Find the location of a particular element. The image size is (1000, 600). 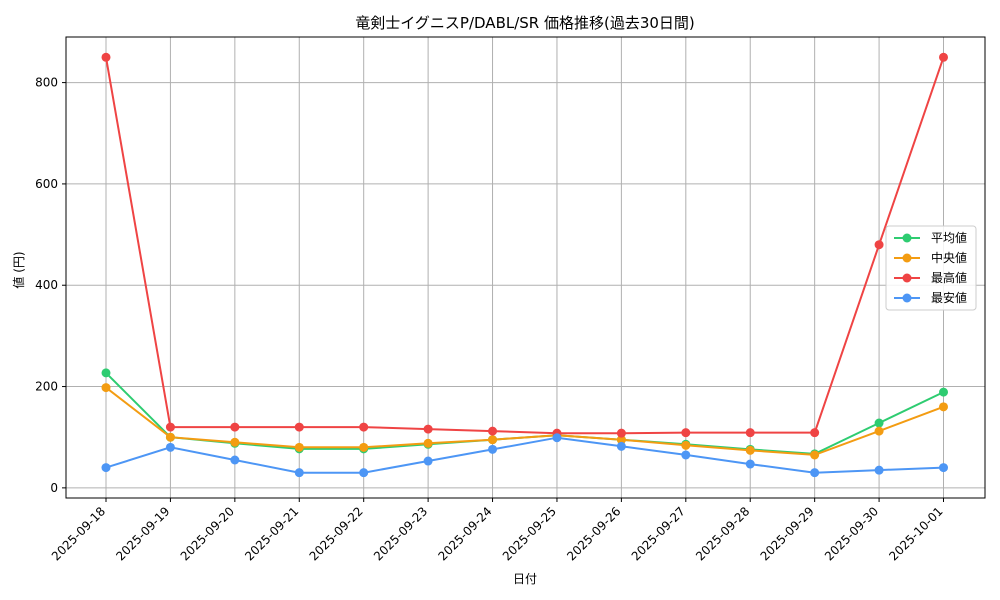

legend-label: 平均値 is located at coordinates (949, 237).